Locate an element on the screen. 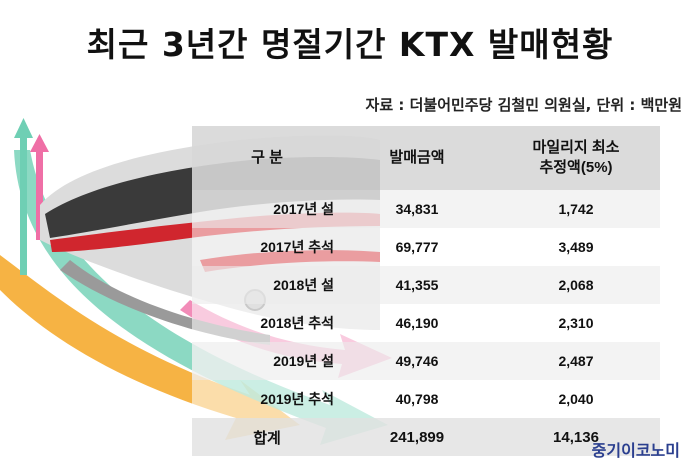  publisher-logo: 중기이코노미 is located at coordinates (635, 450).